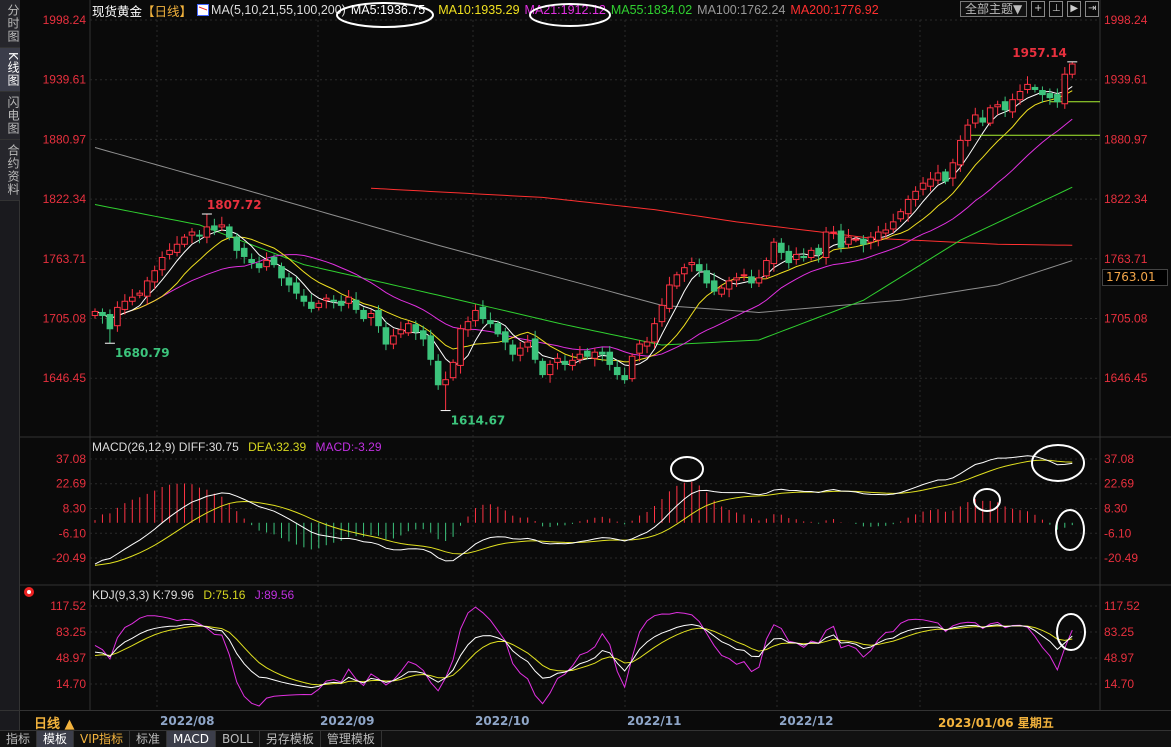 The width and height of the screenshot is (1171, 747). Describe the element at coordinates (806, 721) in the screenshot. I see `month-label: 2022/12` at that location.